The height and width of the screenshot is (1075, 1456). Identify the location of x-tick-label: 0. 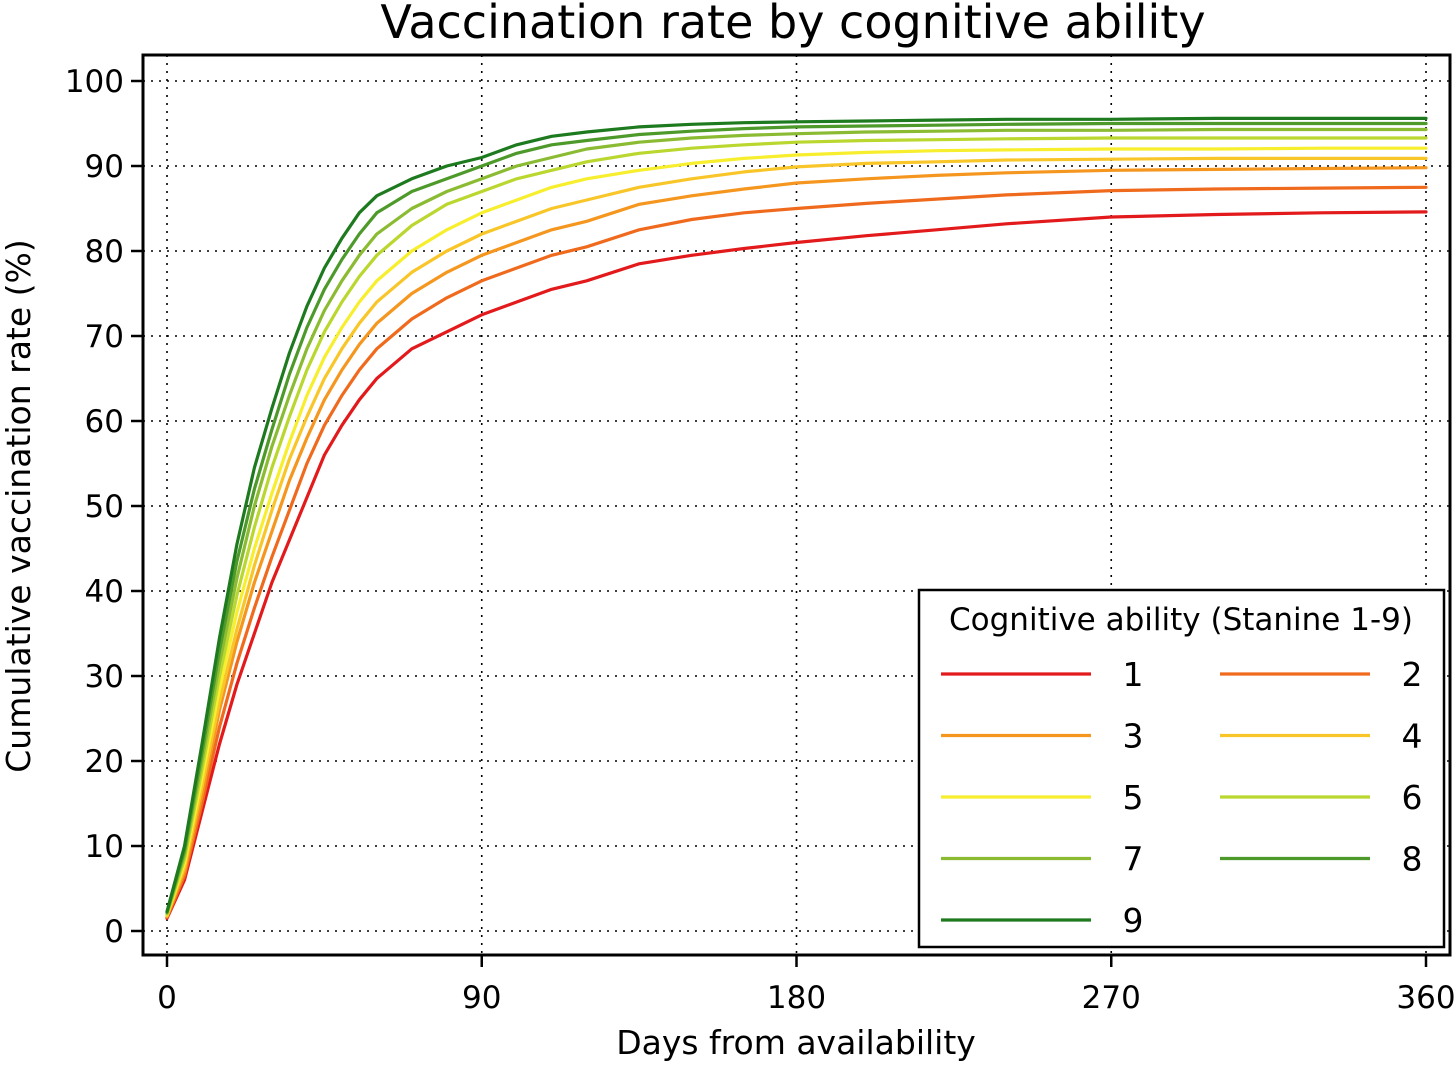
(167, 998).